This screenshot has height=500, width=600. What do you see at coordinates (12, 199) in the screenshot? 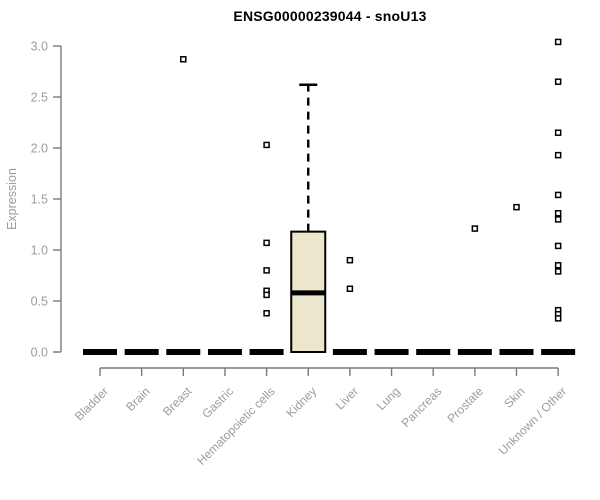
I see `y-axis-title: Expression` at bounding box center [12, 199].